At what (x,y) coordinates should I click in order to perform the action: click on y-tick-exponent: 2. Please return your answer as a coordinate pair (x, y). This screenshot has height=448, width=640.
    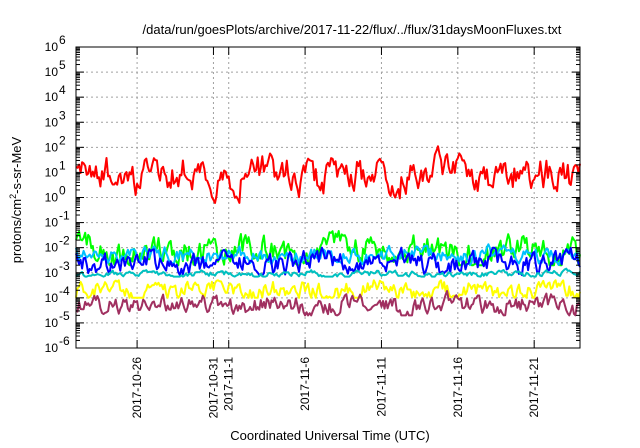
    Looking at the image, I should click on (62, 140).